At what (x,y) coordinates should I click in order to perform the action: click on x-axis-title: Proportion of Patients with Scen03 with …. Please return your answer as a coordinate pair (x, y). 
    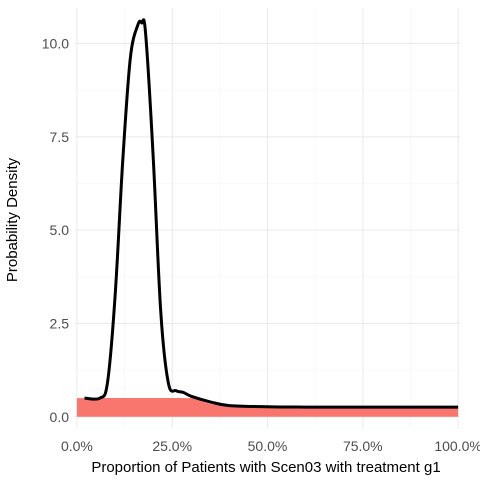
    Looking at the image, I should click on (265, 467).